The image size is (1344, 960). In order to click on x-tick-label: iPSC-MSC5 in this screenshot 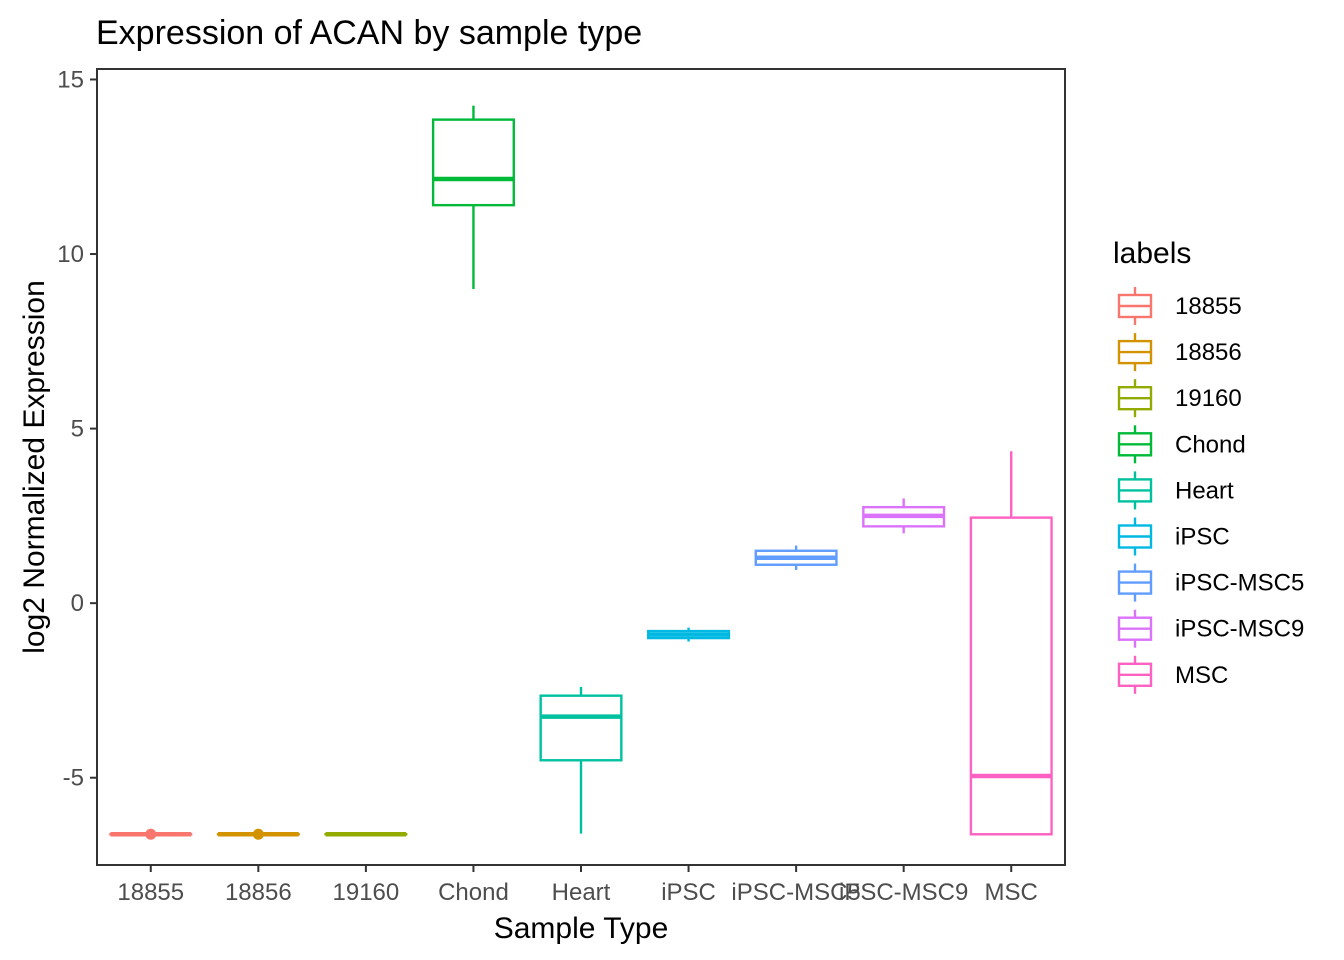, I will do `click(795, 892)`.